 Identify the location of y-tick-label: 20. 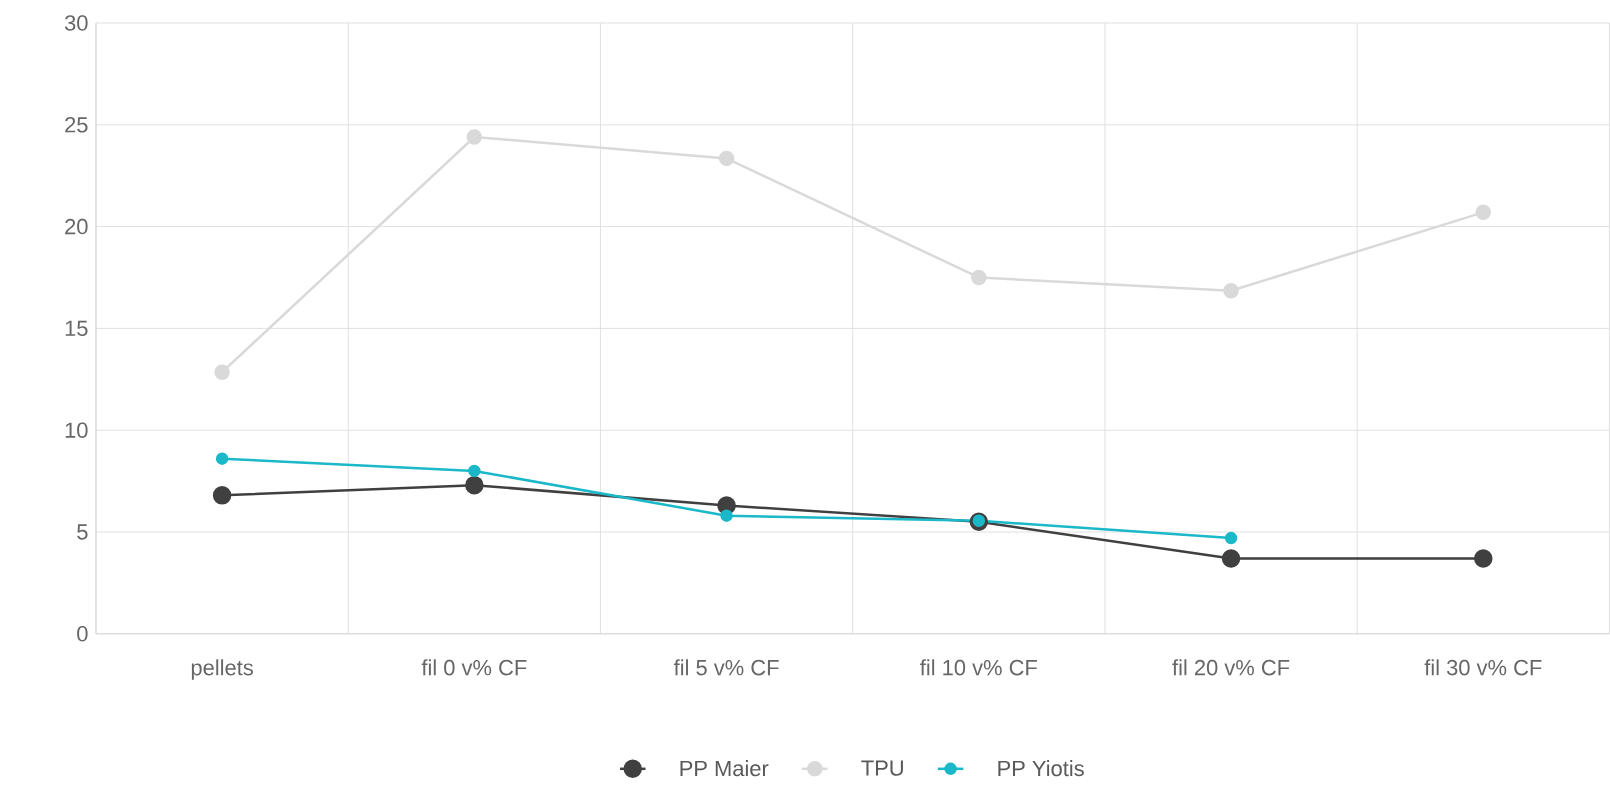
(76, 226).